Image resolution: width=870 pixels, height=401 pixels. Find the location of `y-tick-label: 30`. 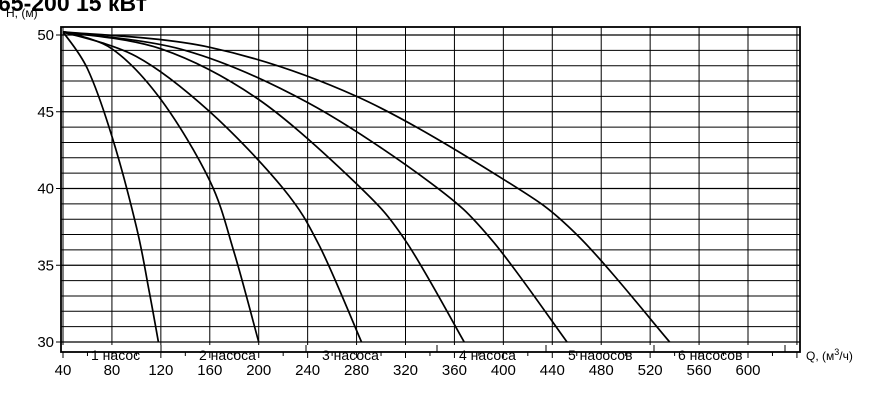

y-tick-label: 30 is located at coordinates (45, 342).